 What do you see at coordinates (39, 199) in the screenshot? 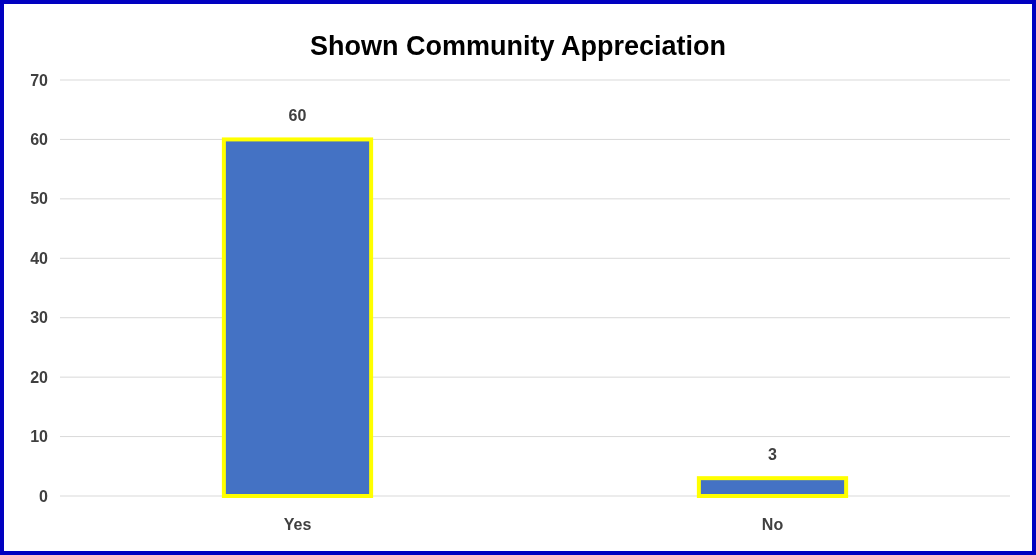
I see `y-tick-label: 50` at bounding box center [39, 199].